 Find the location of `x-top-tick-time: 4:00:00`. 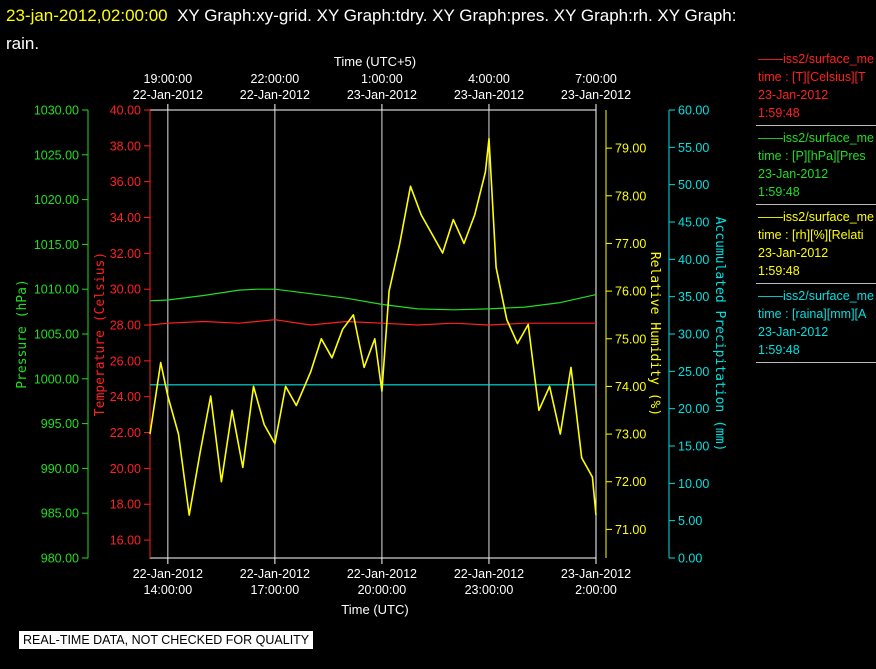

x-top-tick-time: 4:00:00 is located at coordinates (489, 79).